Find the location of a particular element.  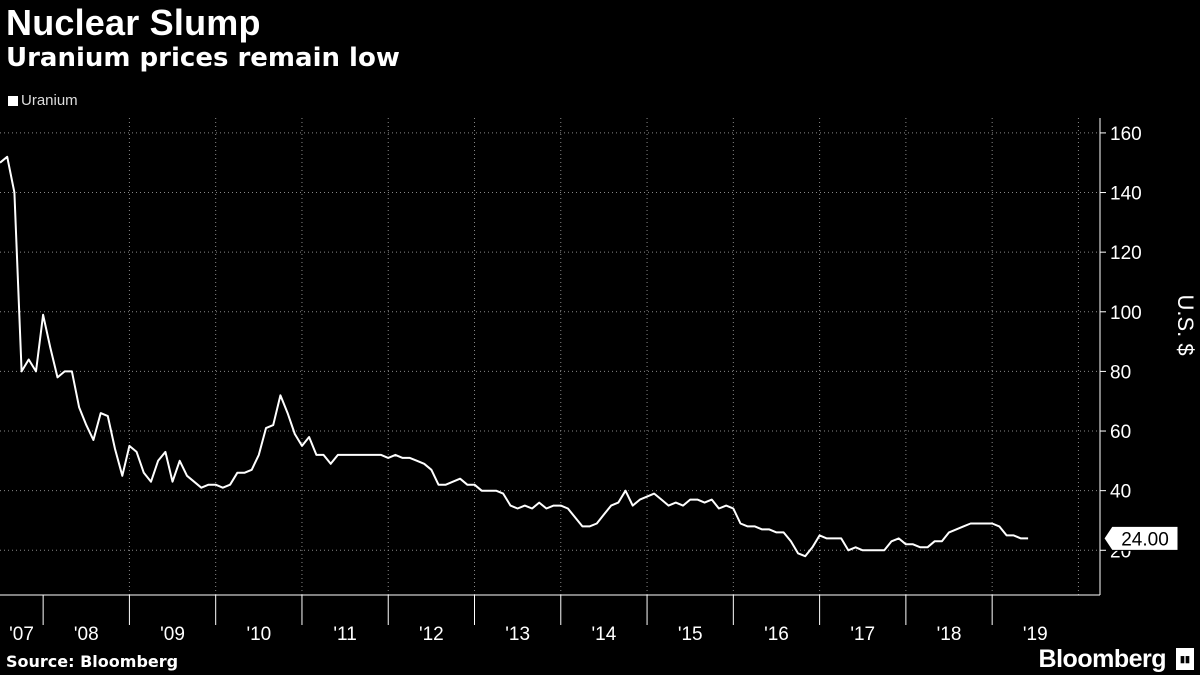

x-axis: '07 '08 '09 '10 '11 '12 '13 '14 '15 '16 '17 '18 '19 is located at coordinates (550, 619).